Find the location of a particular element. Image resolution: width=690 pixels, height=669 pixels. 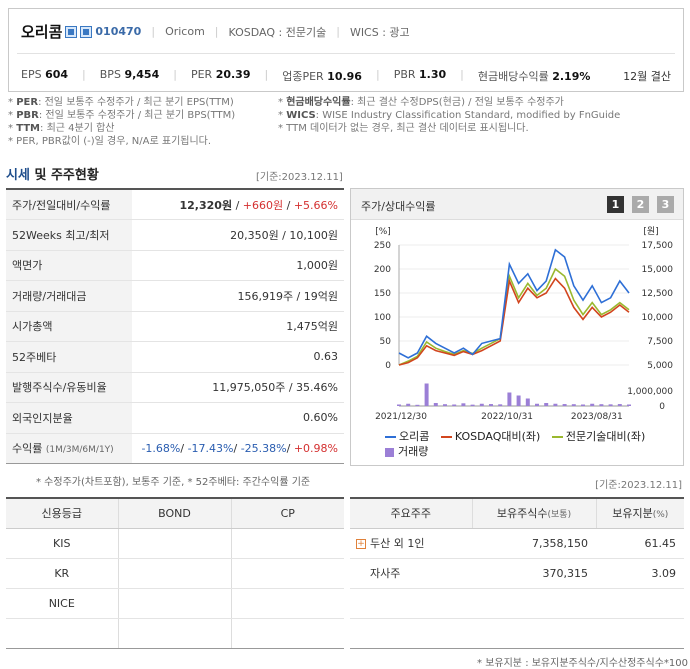

y-right-tick: 5,000 is located at coordinates (660, 366).